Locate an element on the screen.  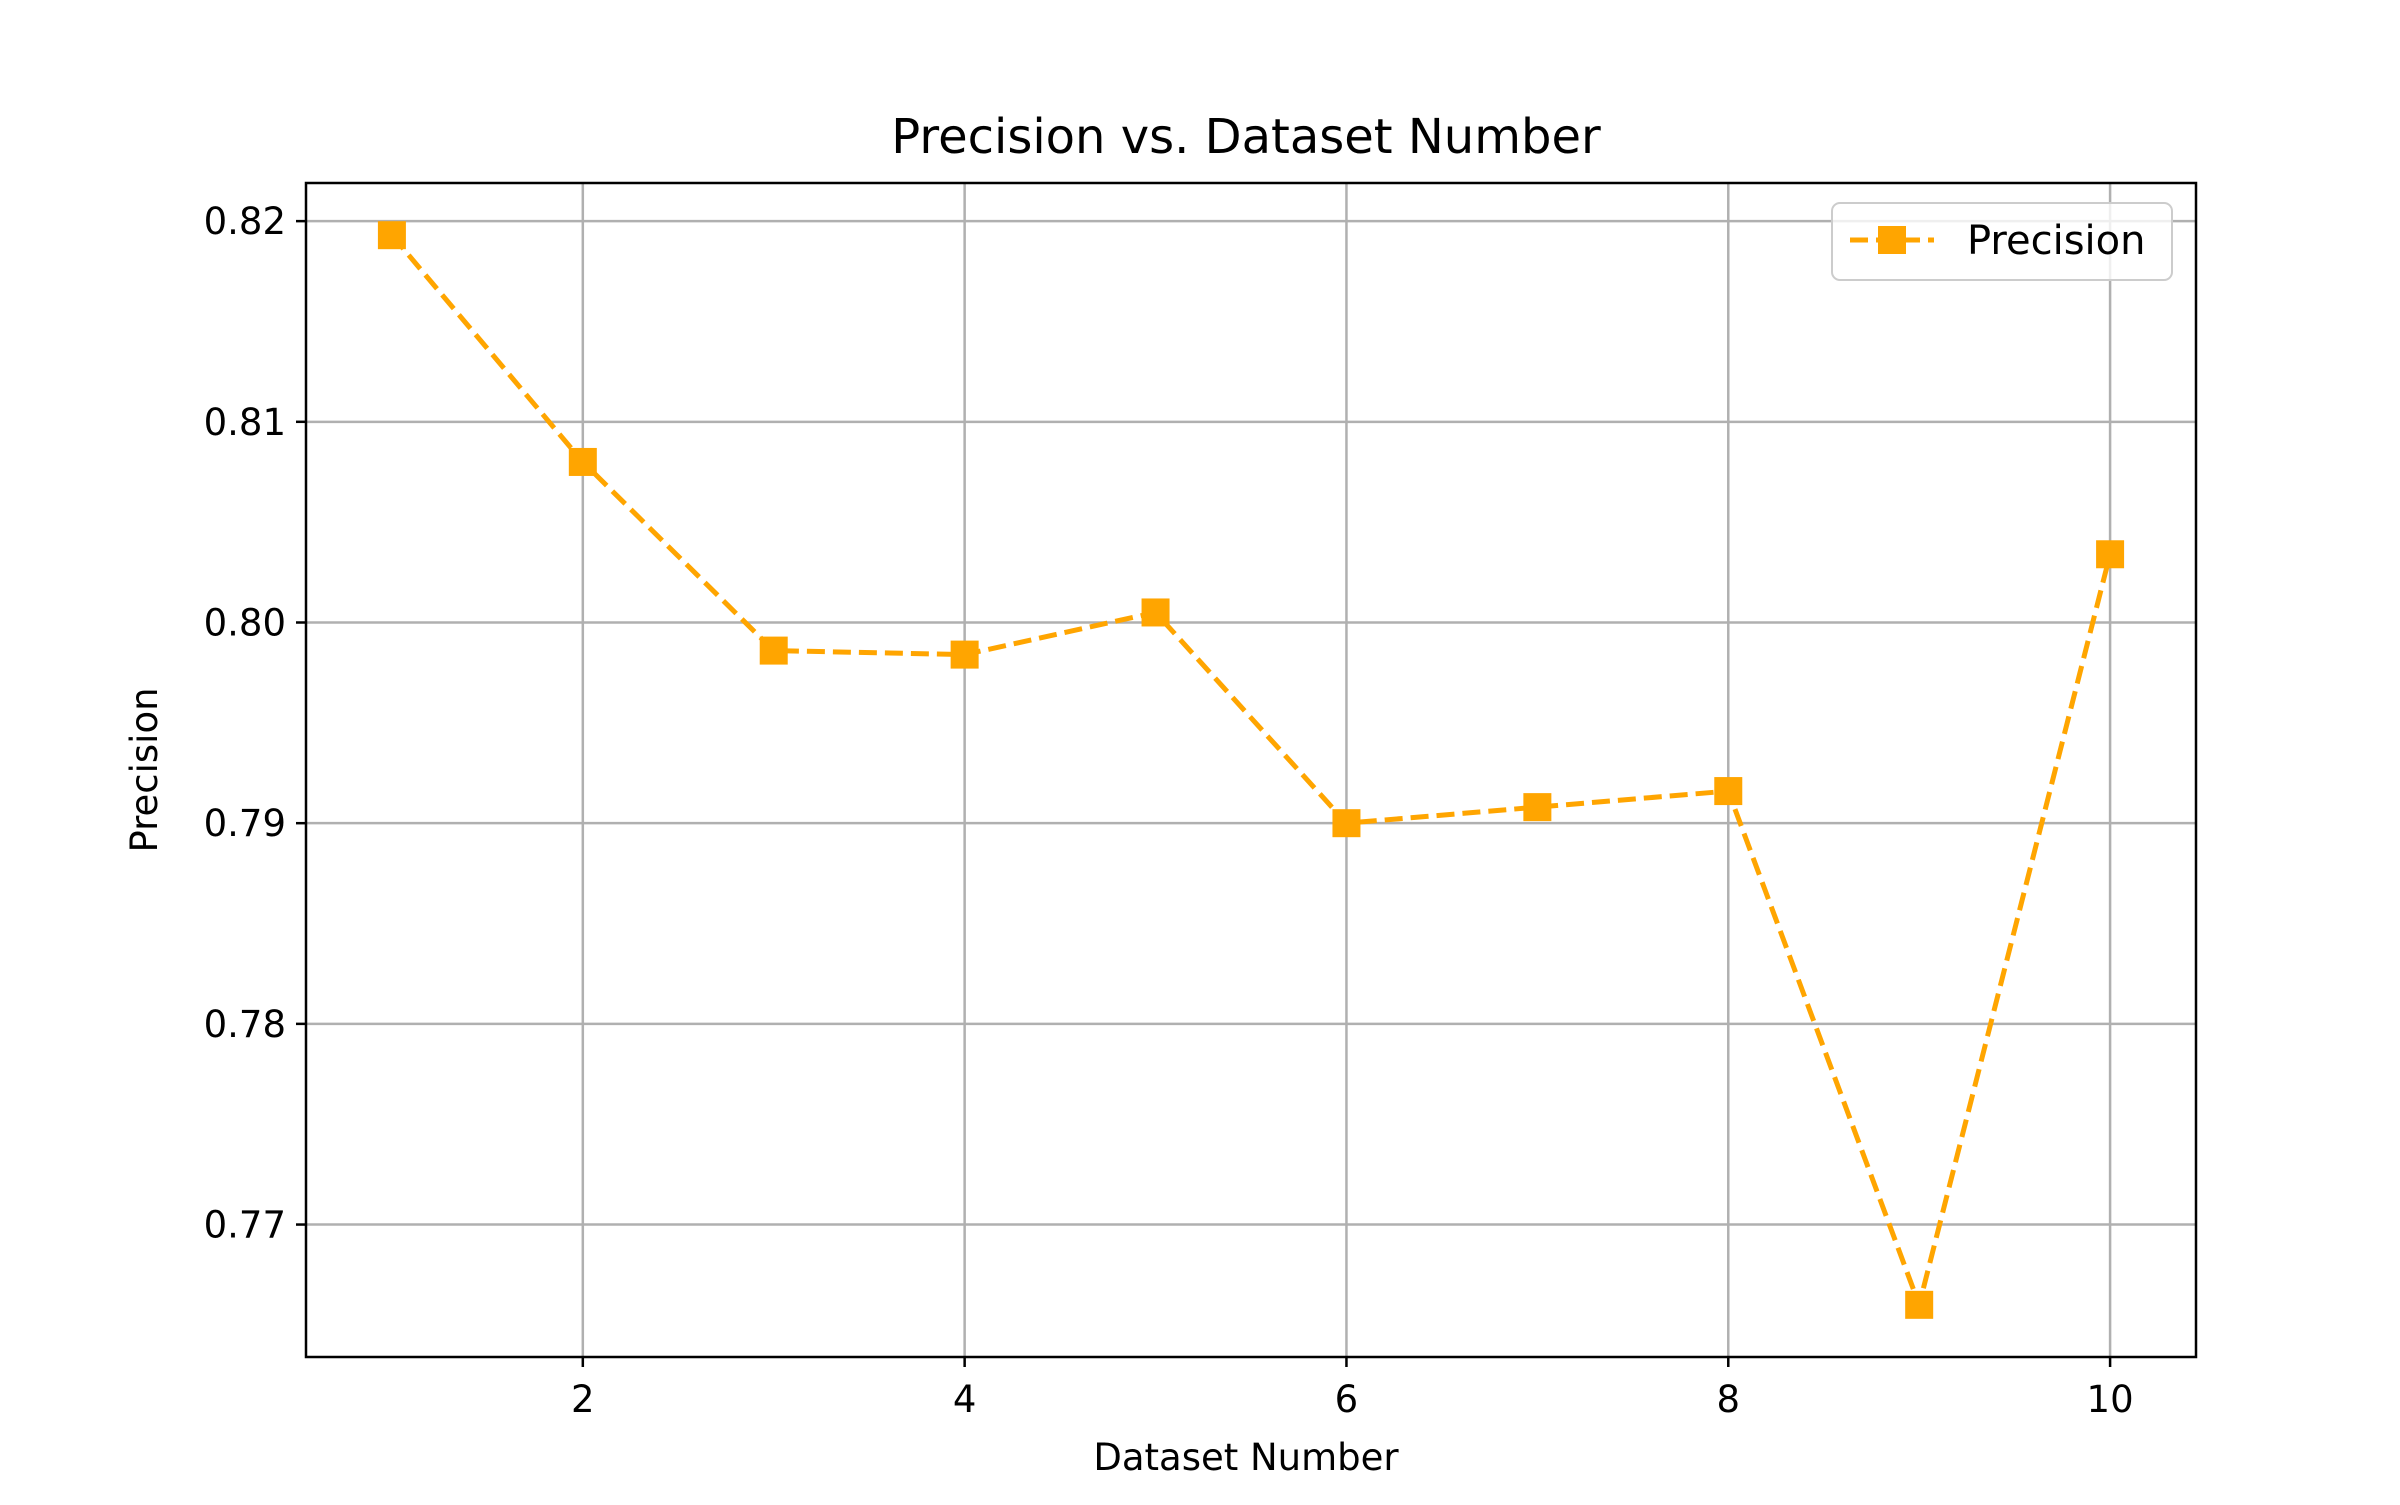
y-tick-layer: 0.77 0.78 0.79 0.80 0.81 0.82 is located at coordinates (255, 723).